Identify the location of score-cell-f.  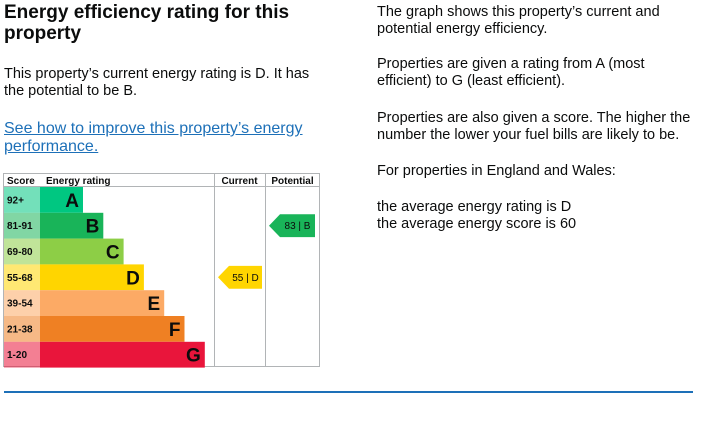
(22, 329).